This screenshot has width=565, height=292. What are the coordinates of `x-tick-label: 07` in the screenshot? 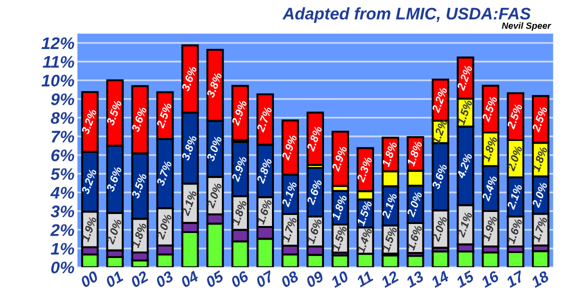 It's located at (265, 279).